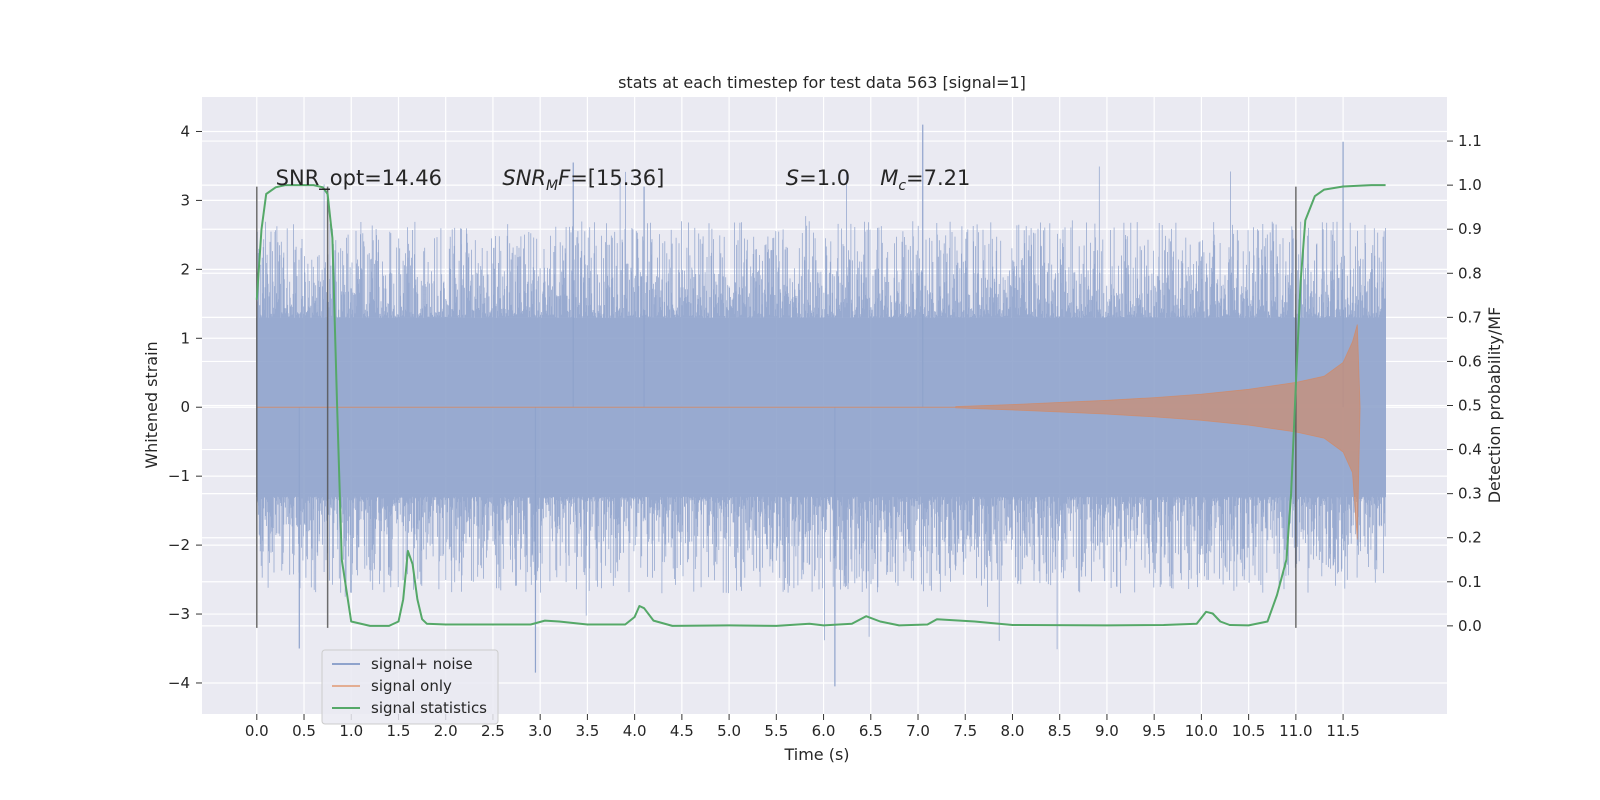 The height and width of the screenshot is (800, 1600). I want to click on x-tick-label: 4.0, so click(635, 731).